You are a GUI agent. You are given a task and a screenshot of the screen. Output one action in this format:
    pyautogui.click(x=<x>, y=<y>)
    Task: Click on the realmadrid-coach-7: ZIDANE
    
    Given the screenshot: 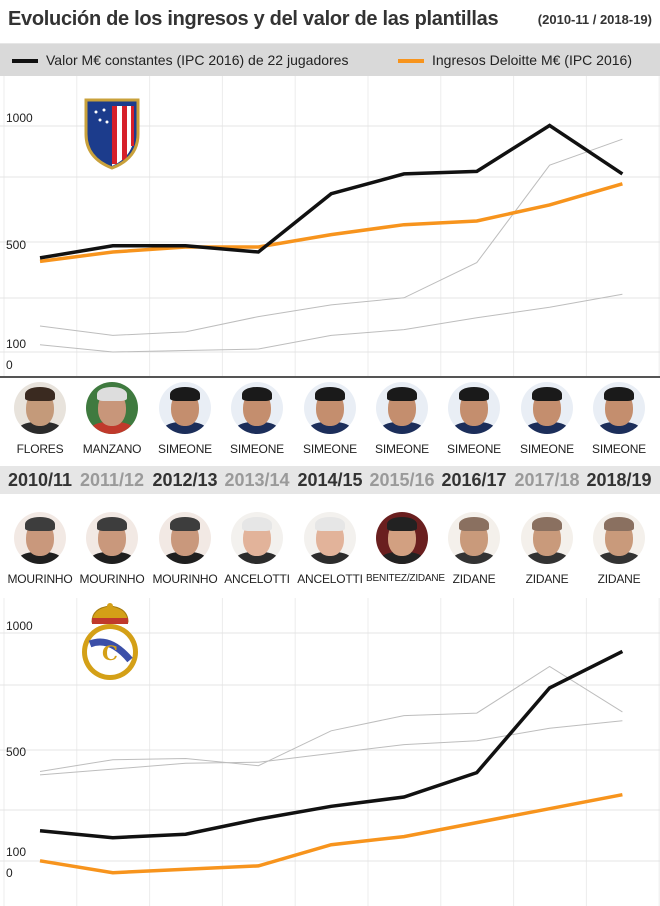 What is the action you would take?
    pyautogui.click(x=474, y=549)
    